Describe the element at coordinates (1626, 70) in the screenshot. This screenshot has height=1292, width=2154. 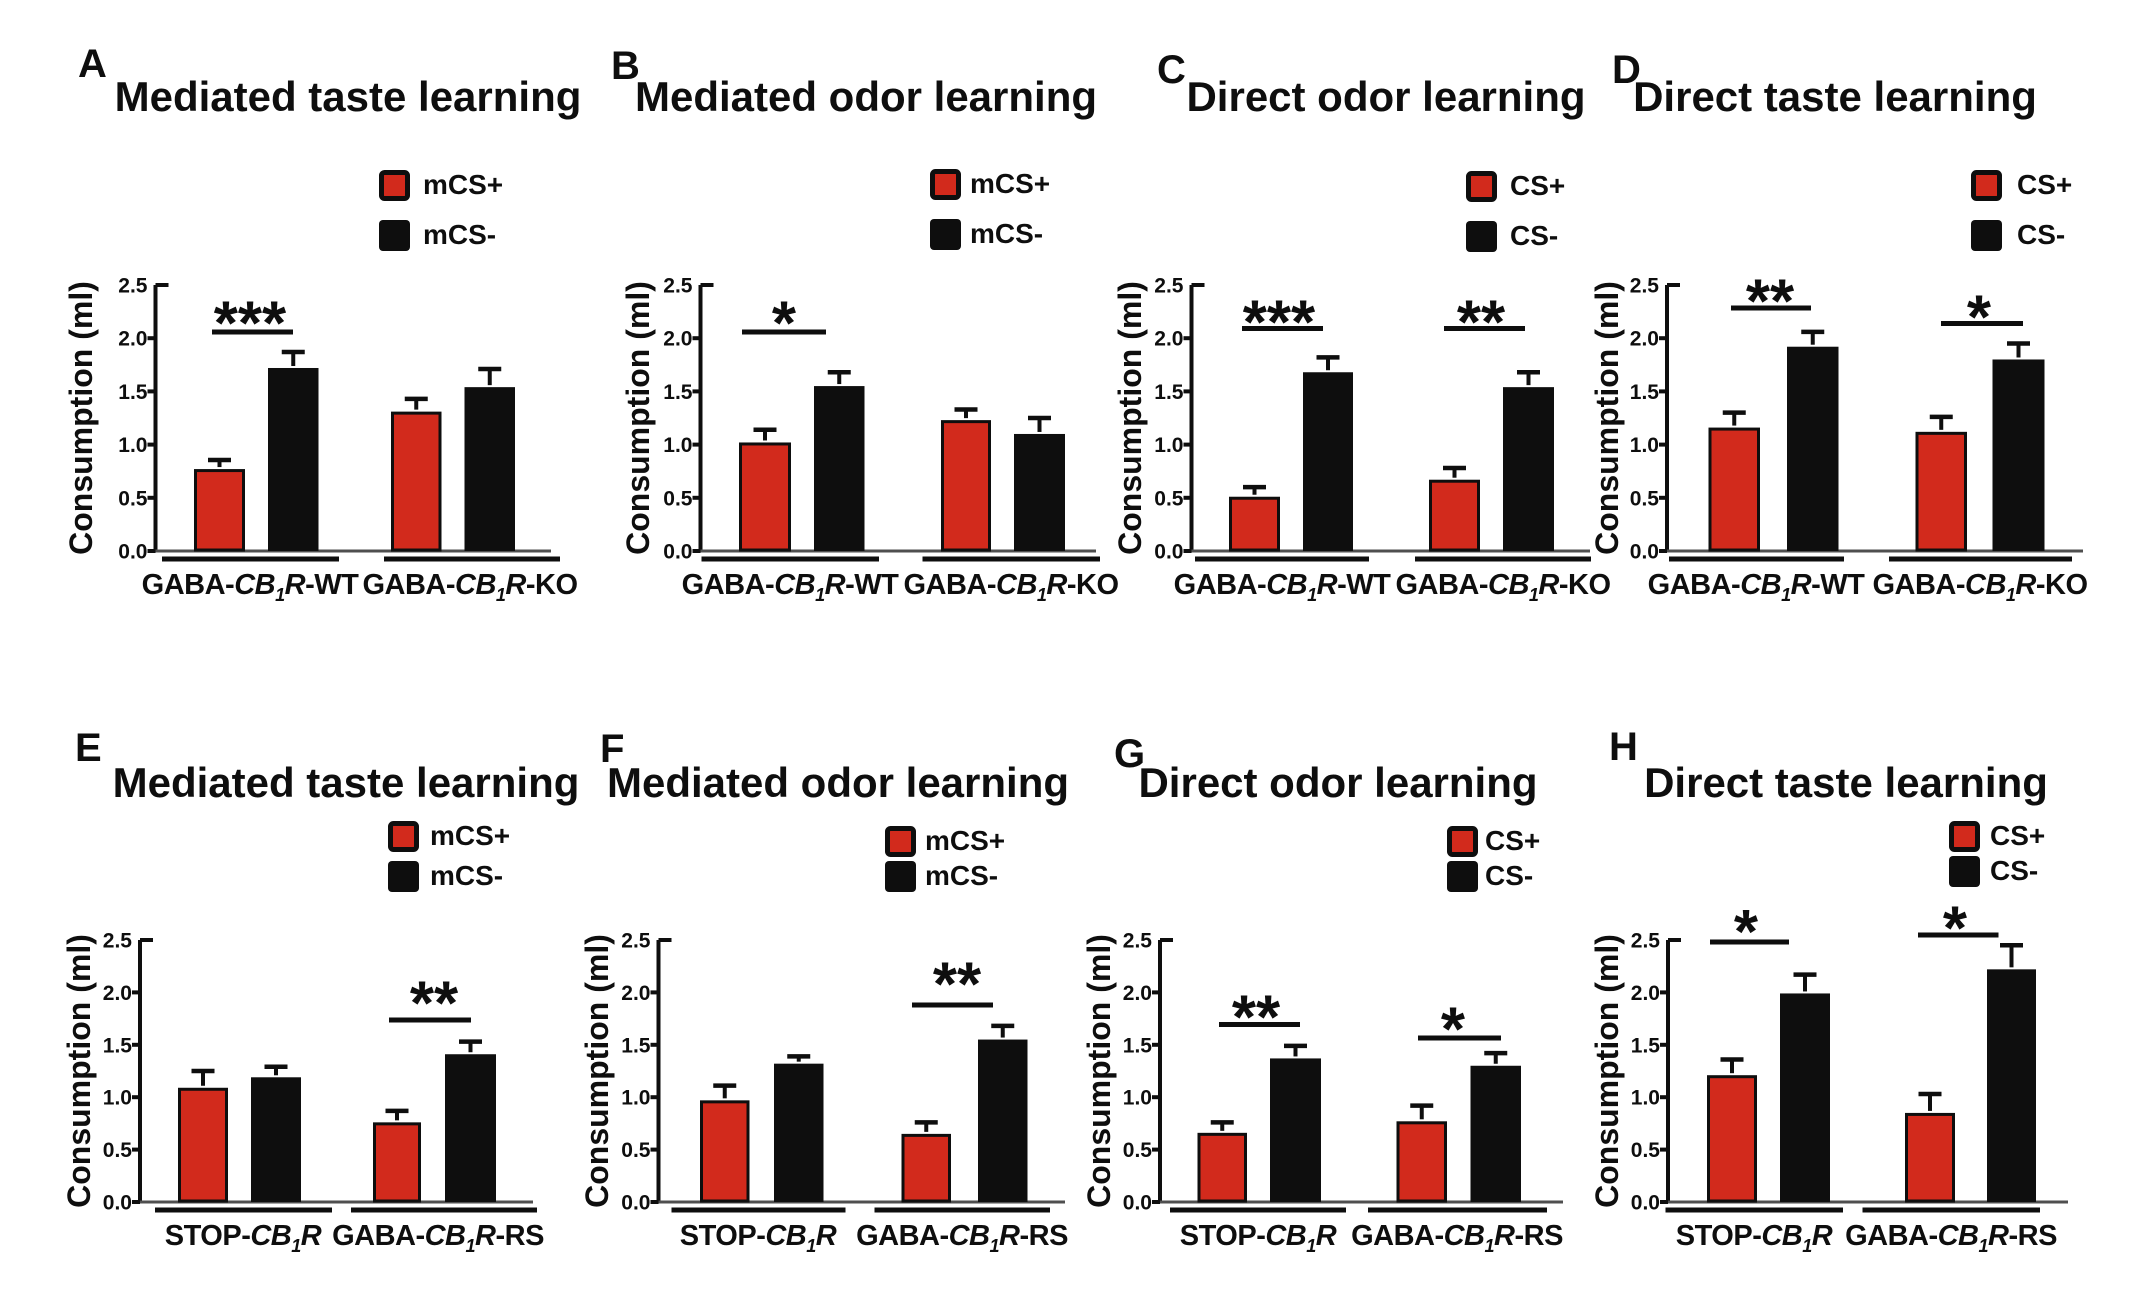
I see `svg-text: D` at that location.